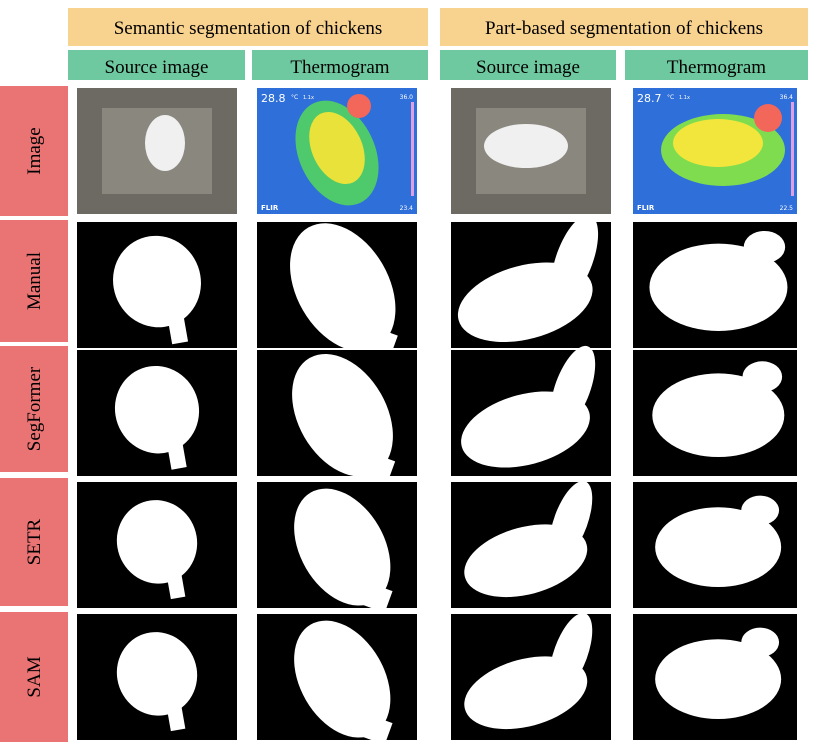 This screenshot has width=831, height=749. I want to click on thermal-max: 36.4, so click(787, 97).